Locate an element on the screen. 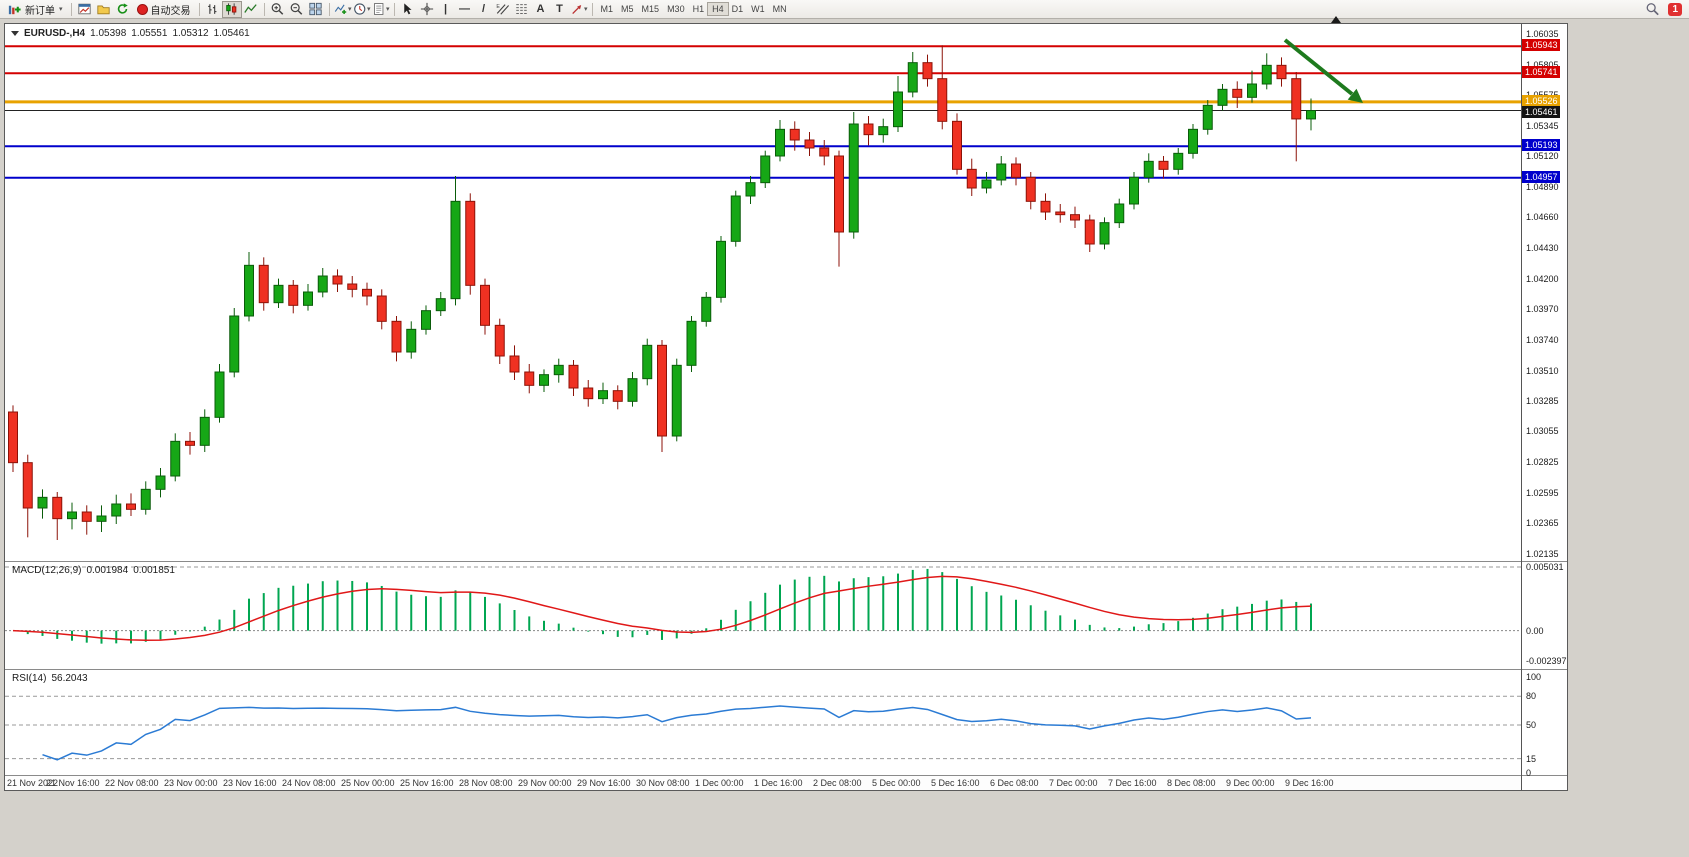  trend-arrow is located at coordinates (1318, 67).